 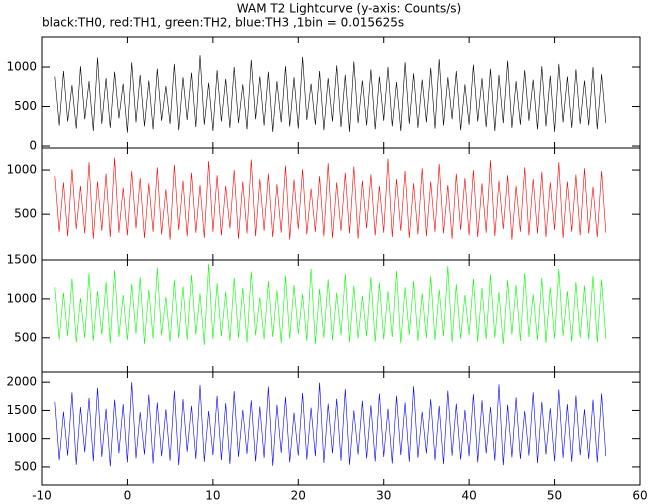 What do you see at coordinates (639, 496) in the screenshot?
I see `x-tick-label: 60` at bounding box center [639, 496].